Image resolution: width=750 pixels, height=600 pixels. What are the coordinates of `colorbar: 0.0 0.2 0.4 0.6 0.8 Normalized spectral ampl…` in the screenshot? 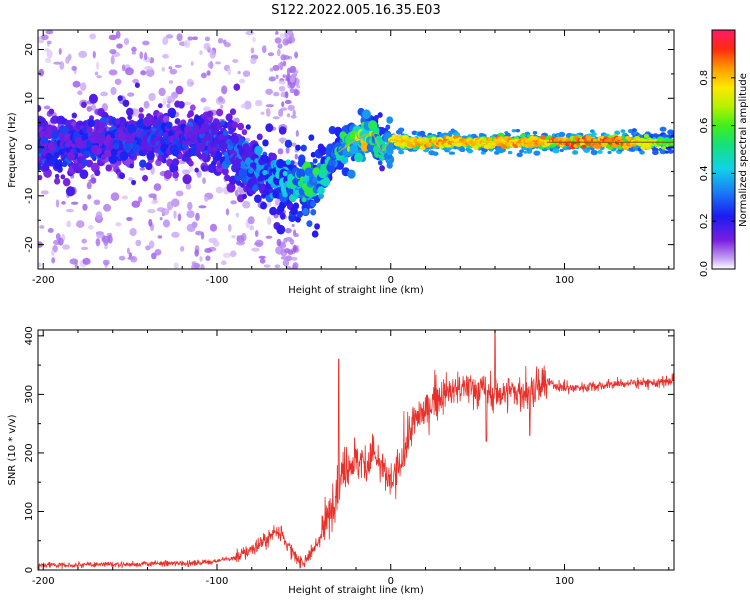 It's located at (724, 153).